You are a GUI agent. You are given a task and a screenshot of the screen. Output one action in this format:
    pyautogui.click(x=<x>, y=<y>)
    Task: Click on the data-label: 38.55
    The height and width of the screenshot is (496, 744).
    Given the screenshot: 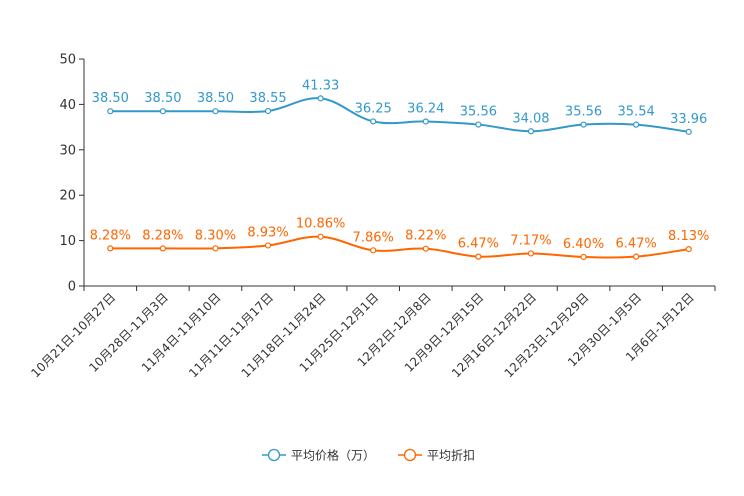 What is the action you would take?
    pyautogui.click(x=267, y=98)
    